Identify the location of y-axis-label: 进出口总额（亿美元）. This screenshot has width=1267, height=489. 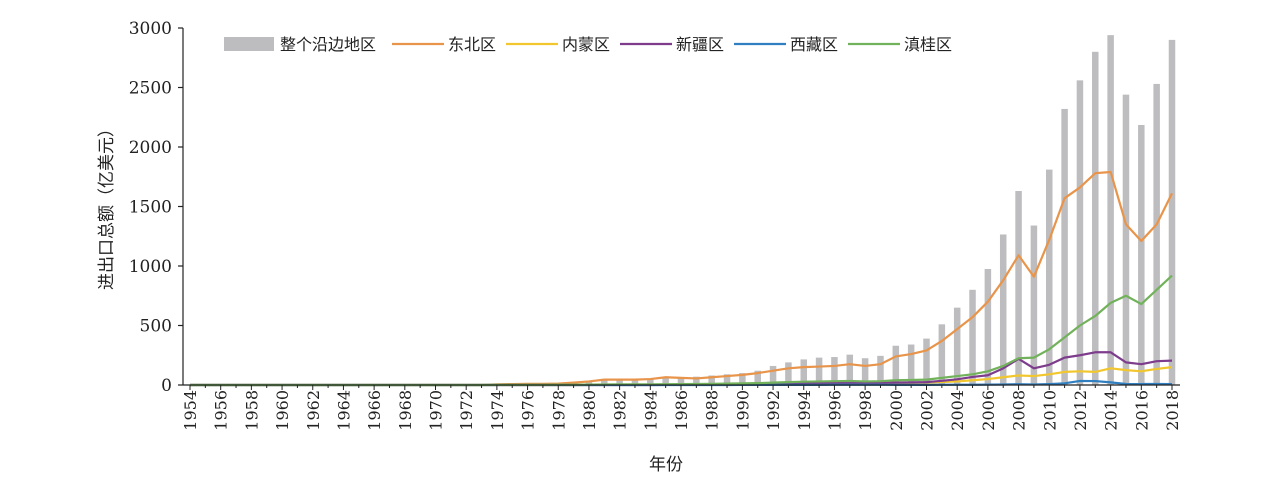
(107, 205).